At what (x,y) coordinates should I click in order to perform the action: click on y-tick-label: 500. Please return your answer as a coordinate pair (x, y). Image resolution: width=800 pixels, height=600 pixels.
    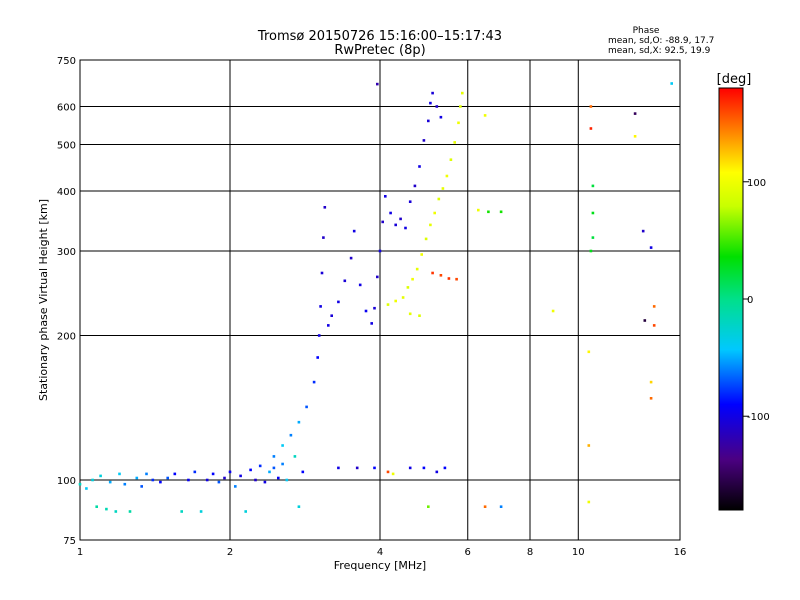
    Looking at the image, I should click on (66, 146).